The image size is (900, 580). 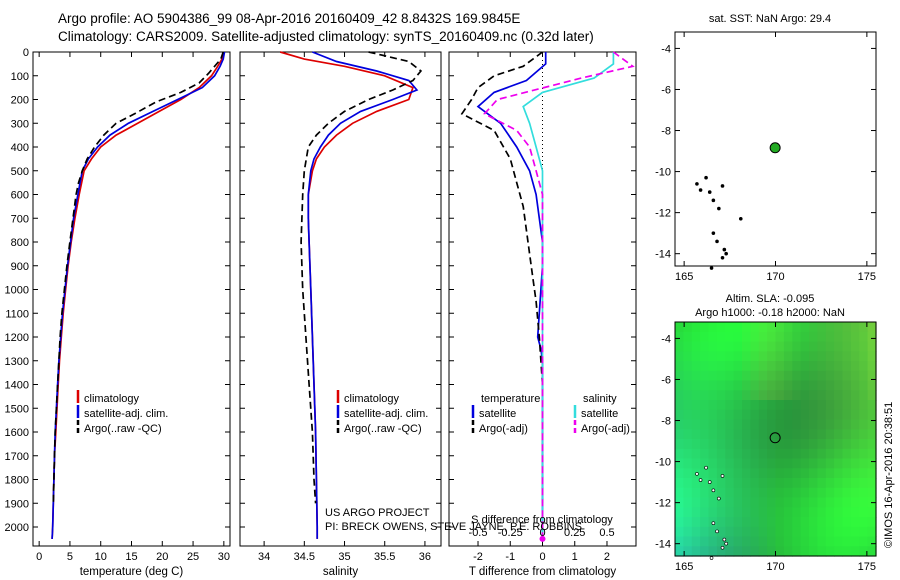 What do you see at coordinates (363, 295) in the screenshot?
I see `series-line-satellite-adj-clim-` at bounding box center [363, 295].